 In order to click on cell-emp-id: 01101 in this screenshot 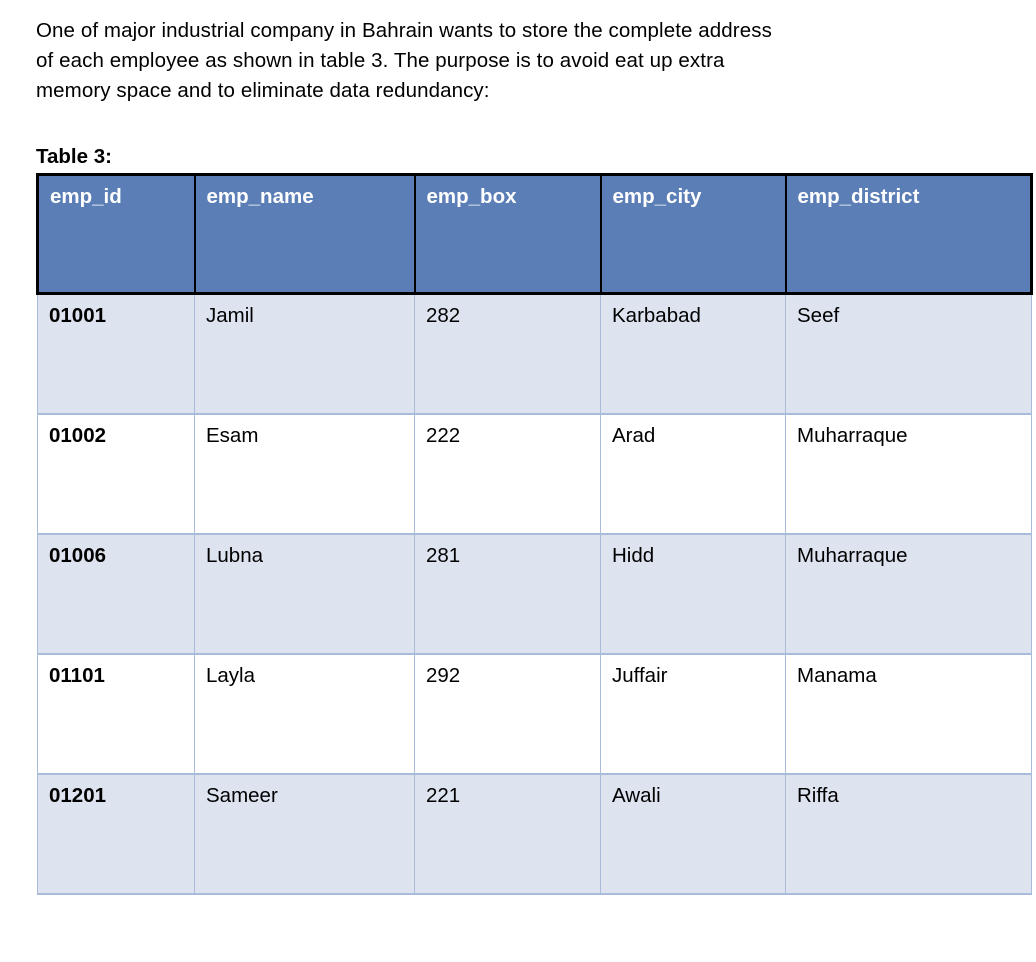, I will do `click(116, 713)`.